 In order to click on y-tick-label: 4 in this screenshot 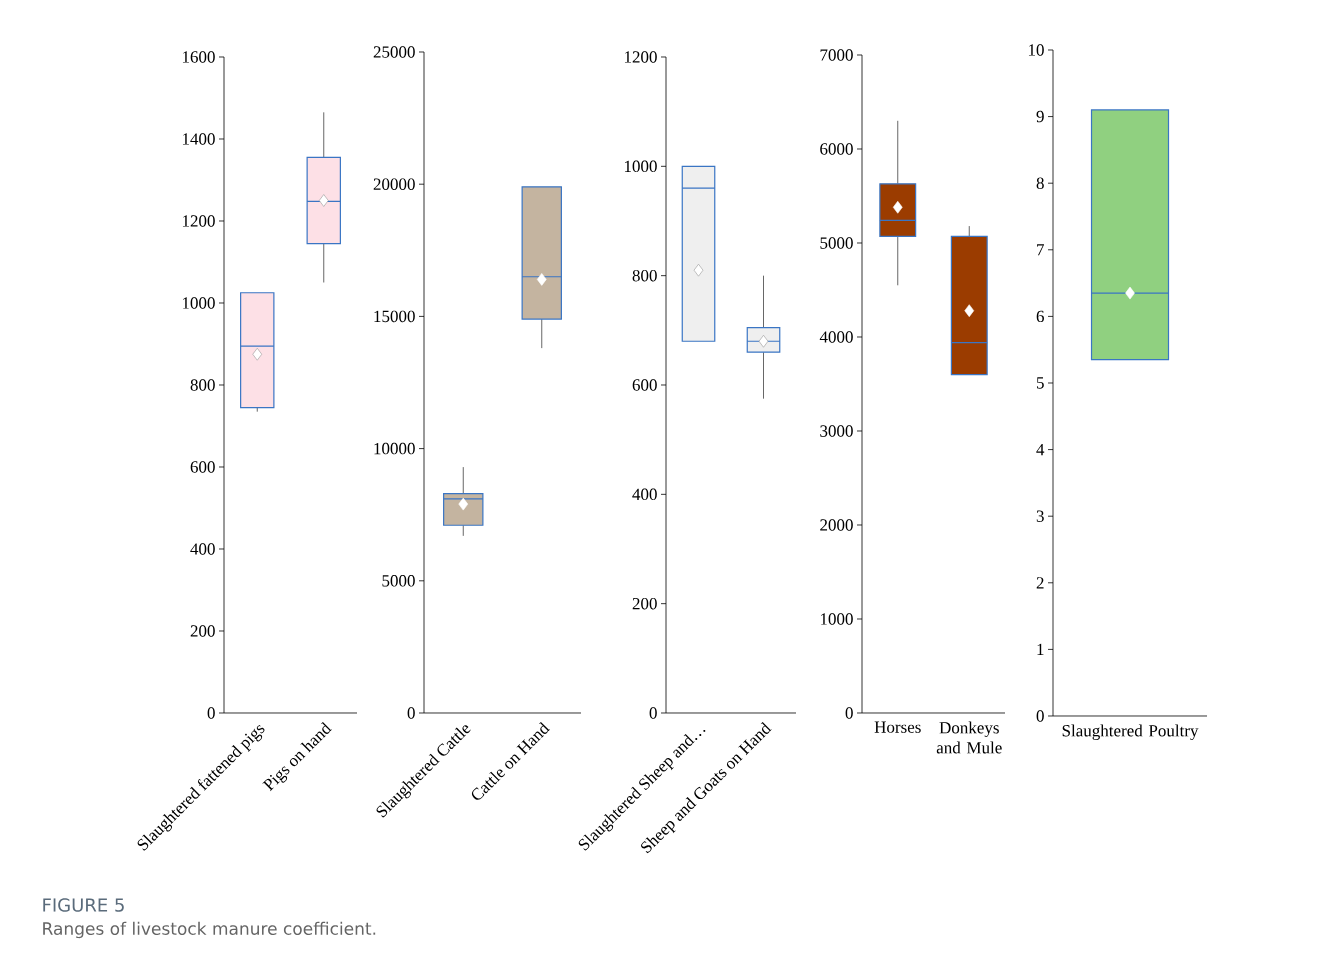, I will do `click(1040, 450)`.